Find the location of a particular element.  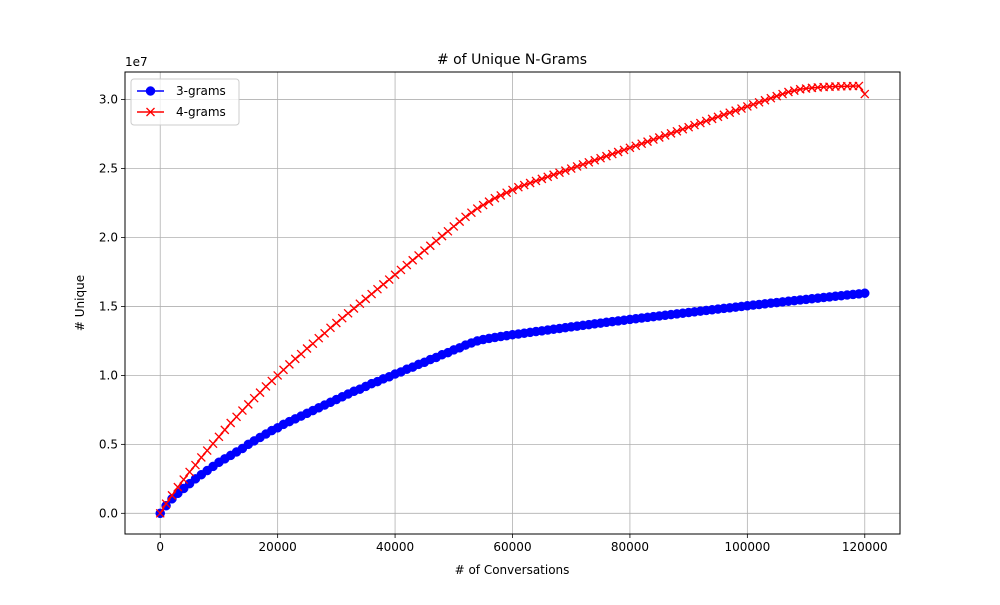

legend-label-3-grams: 3-grams is located at coordinates (201, 91).